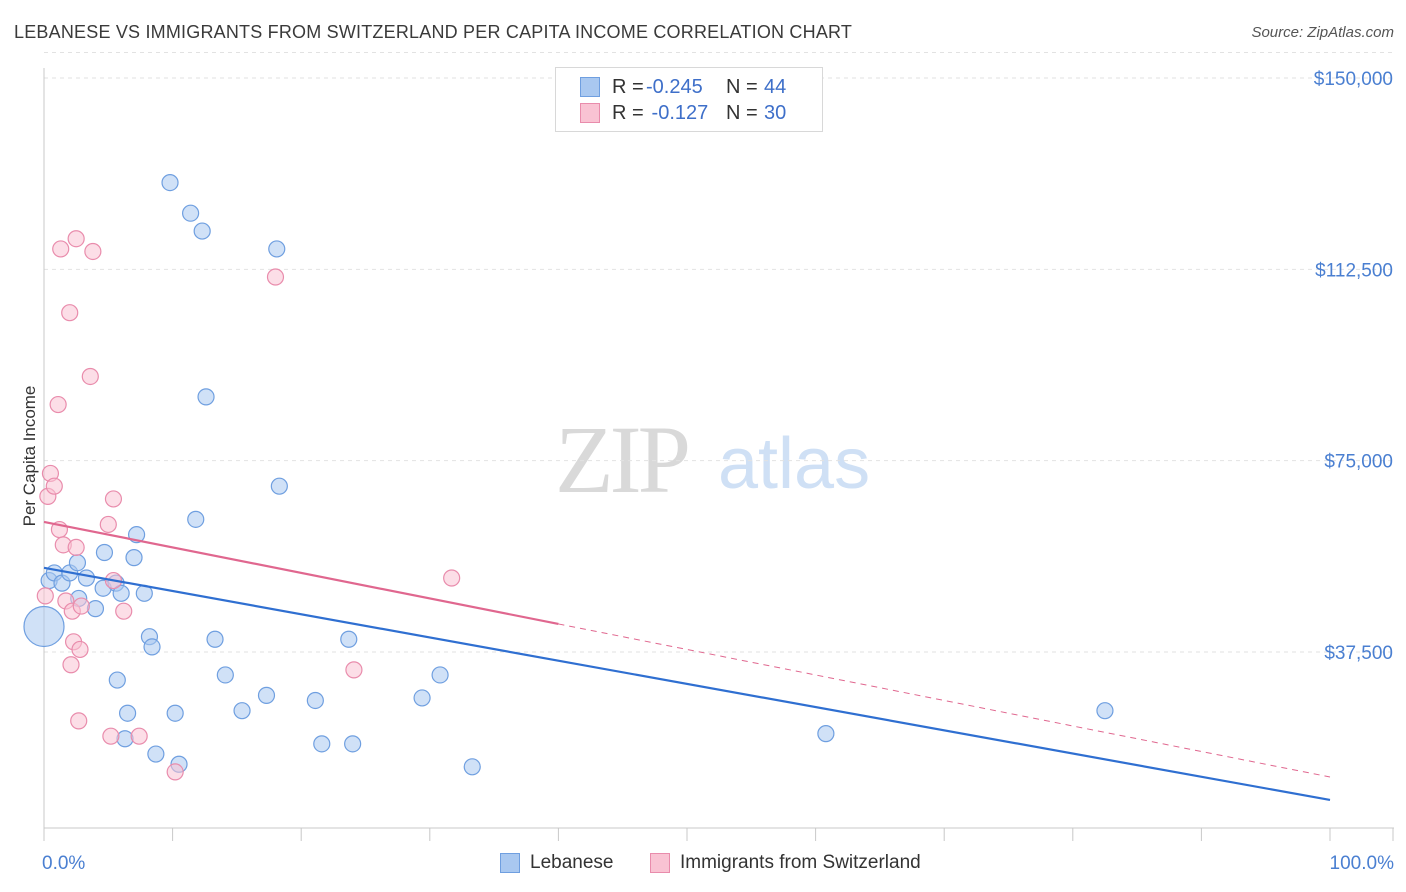 The height and width of the screenshot is (892, 1406). What do you see at coordinates (1322, 32) in the screenshot?
I see `source-note: Source: ZipAtlas.com` at bounding box center [1322, 32].